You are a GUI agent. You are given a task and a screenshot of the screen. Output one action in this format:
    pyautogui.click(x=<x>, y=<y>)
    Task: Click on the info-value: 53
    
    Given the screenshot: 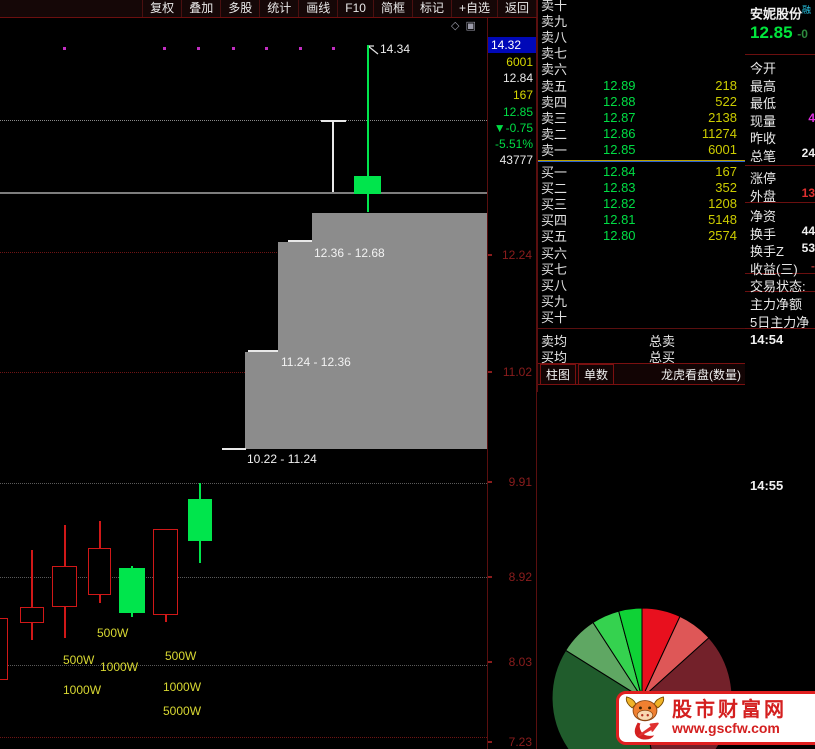 What is the action you would take?
    pyautogui.click(x=808, y=248)
    